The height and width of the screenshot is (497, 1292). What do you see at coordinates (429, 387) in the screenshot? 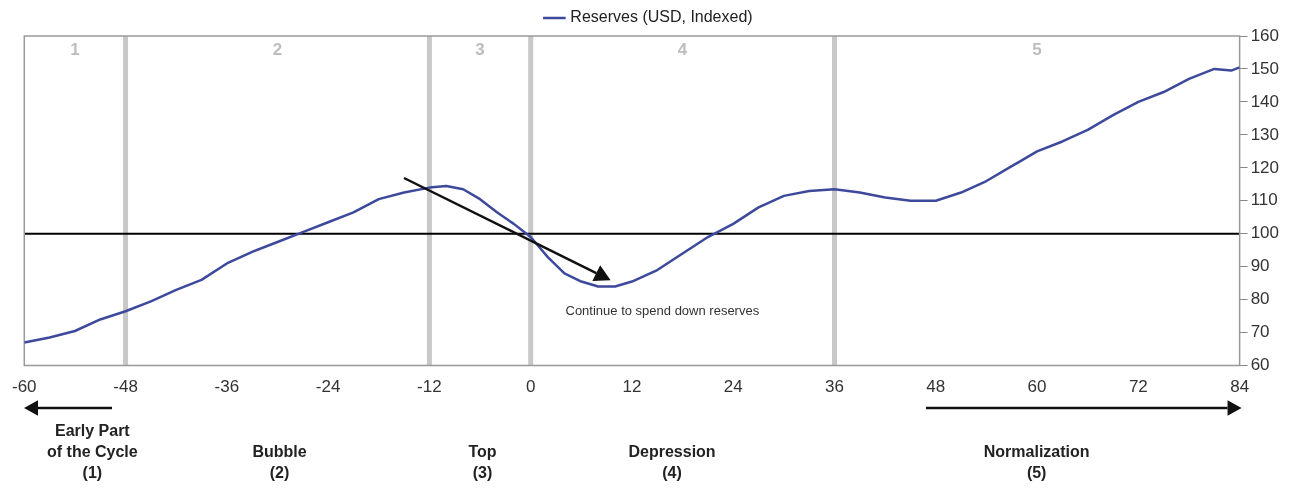
I see `x-tick-label: -12` at bounding box center [429, 387].